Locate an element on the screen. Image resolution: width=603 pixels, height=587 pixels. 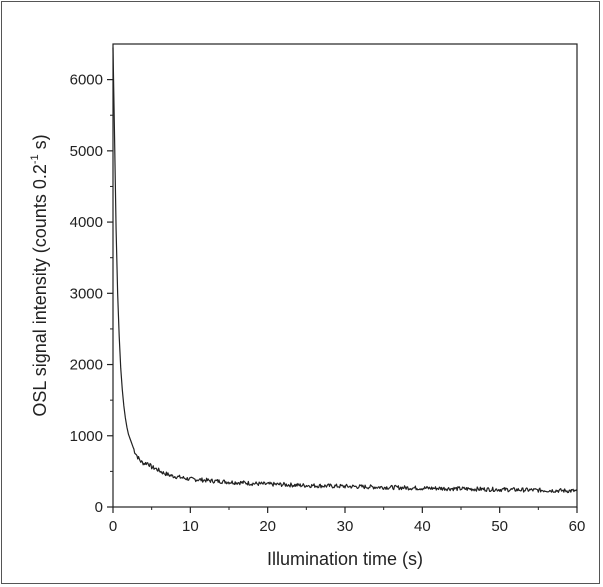
y-tick-label: 2000 is located at coordinates (86, 365).